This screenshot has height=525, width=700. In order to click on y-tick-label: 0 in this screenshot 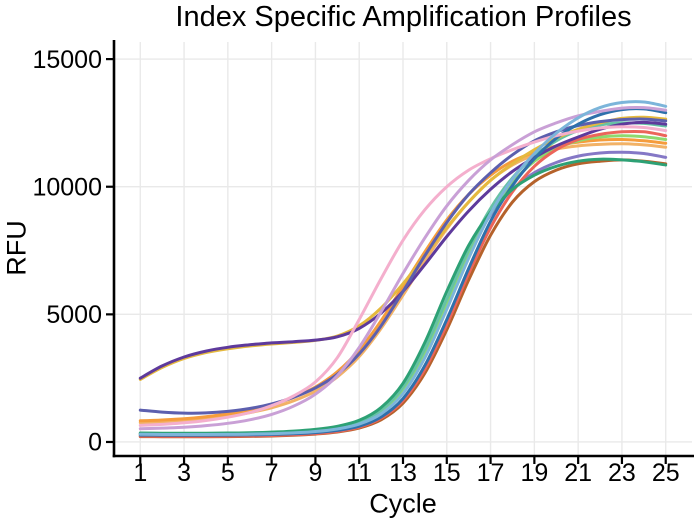, I will do `click(95, 443)`.